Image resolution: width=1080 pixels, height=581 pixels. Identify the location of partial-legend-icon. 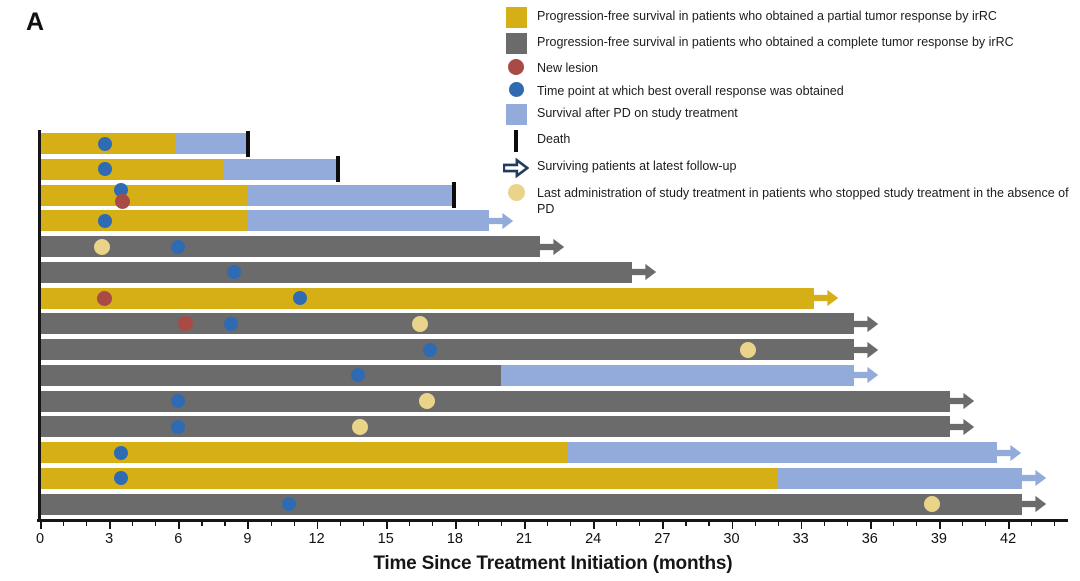
(516, 17).